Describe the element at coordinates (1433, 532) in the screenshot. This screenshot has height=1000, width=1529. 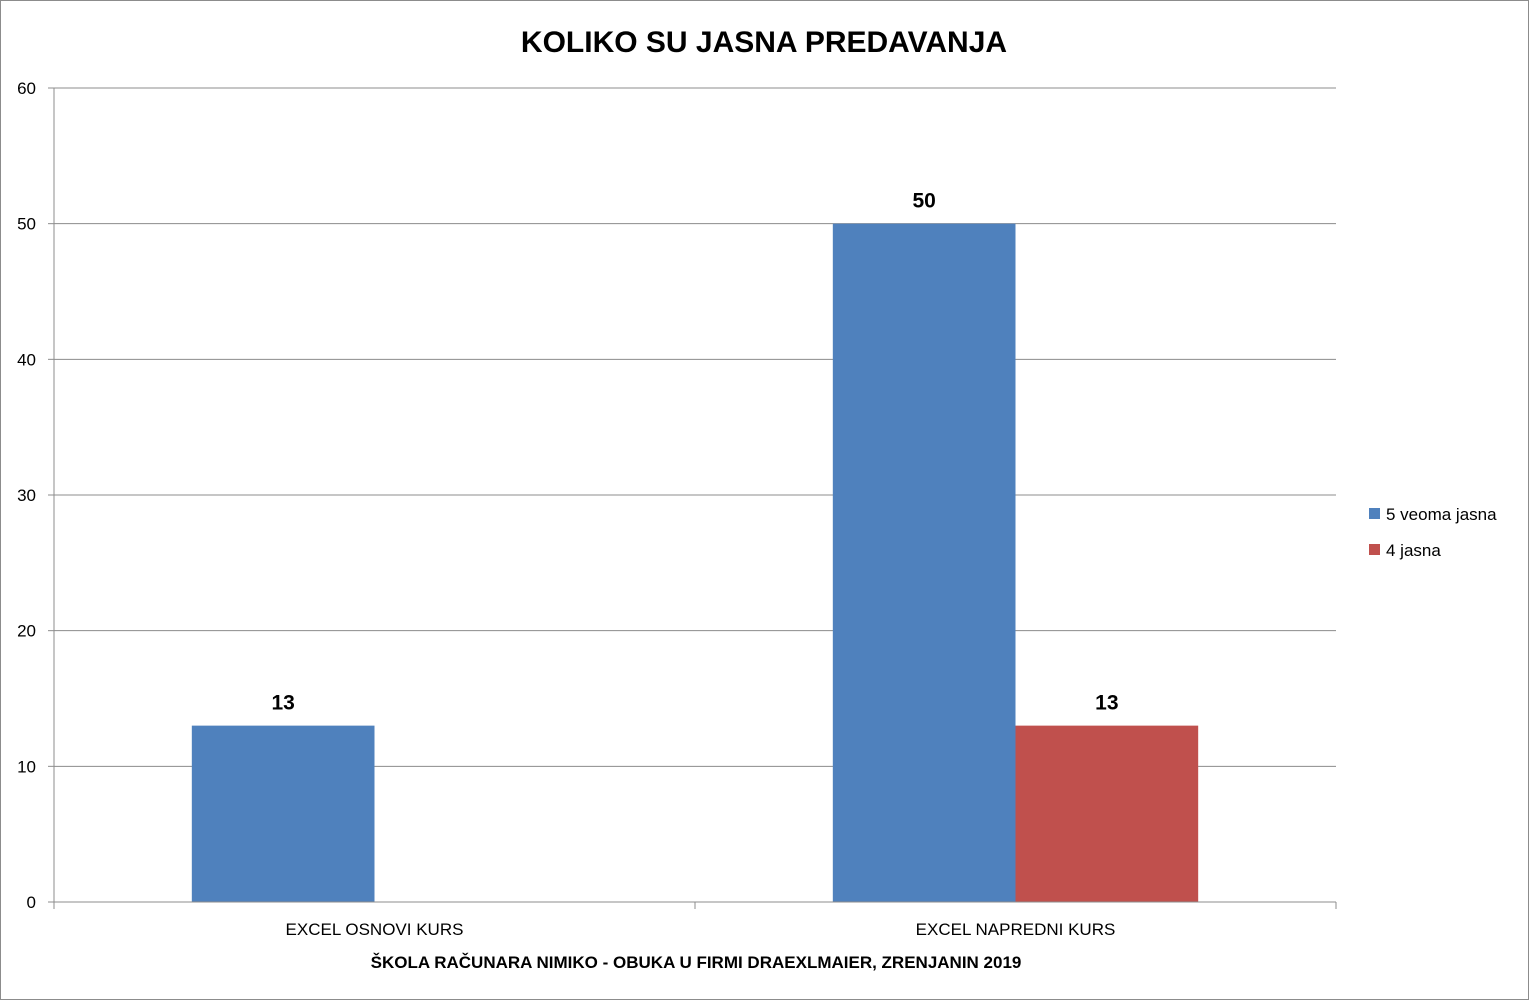
I see `legend: 5 veoma jasna 4 jasna` at that location.